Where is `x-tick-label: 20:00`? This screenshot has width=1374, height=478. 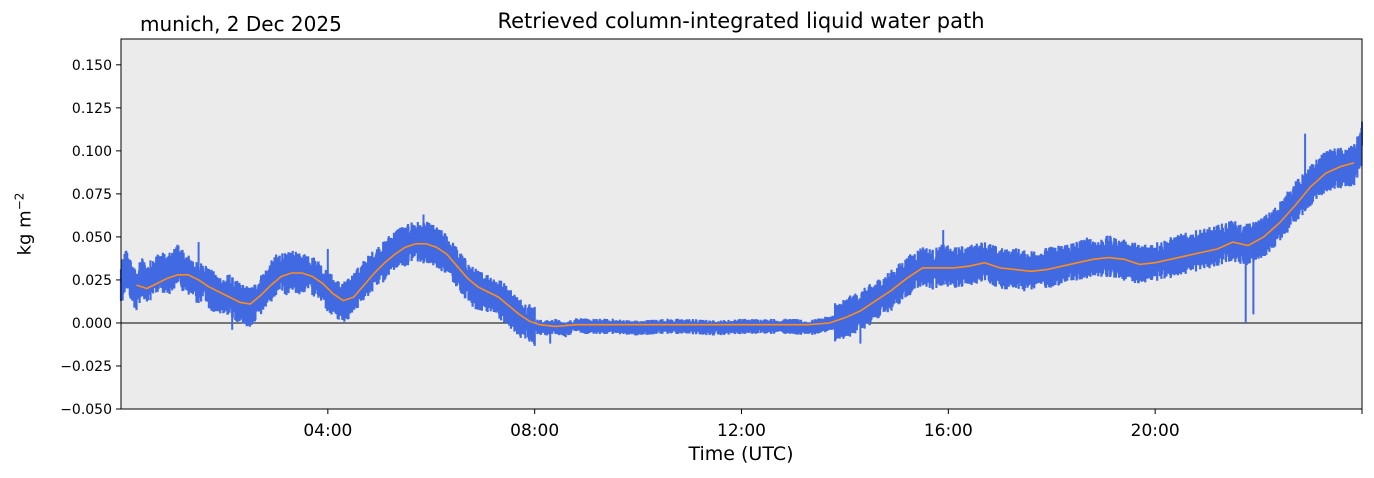
x-tick-label: 20:00 is located at coordinates (1155, 431).